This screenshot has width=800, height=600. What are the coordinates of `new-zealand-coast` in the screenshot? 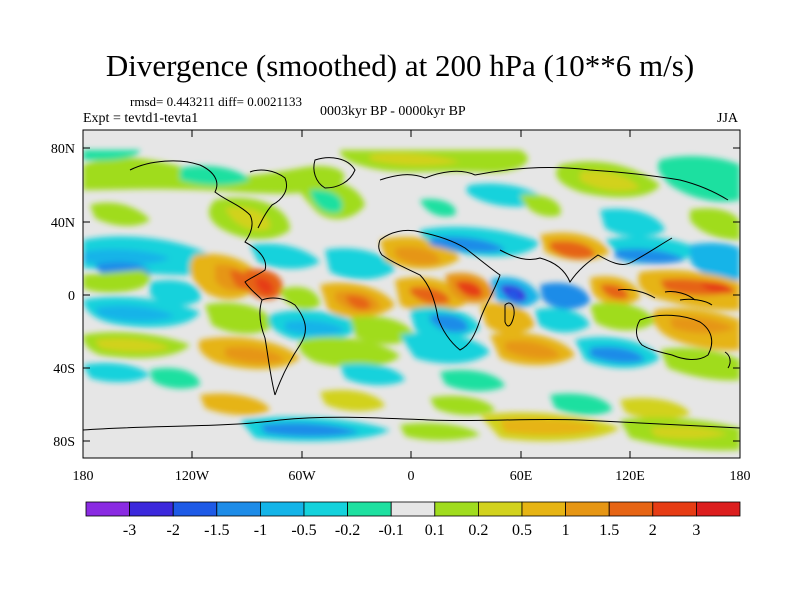 It's located at (727, 360).